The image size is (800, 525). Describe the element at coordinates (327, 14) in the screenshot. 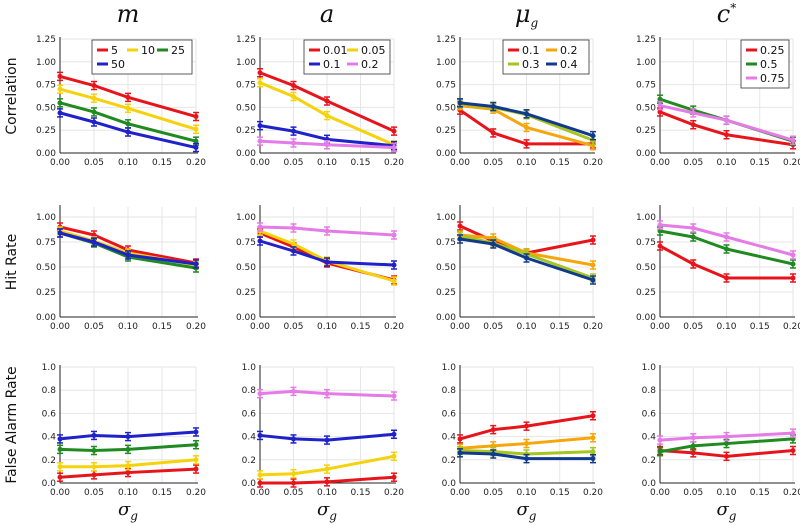

I see `column-title: a` at that location.